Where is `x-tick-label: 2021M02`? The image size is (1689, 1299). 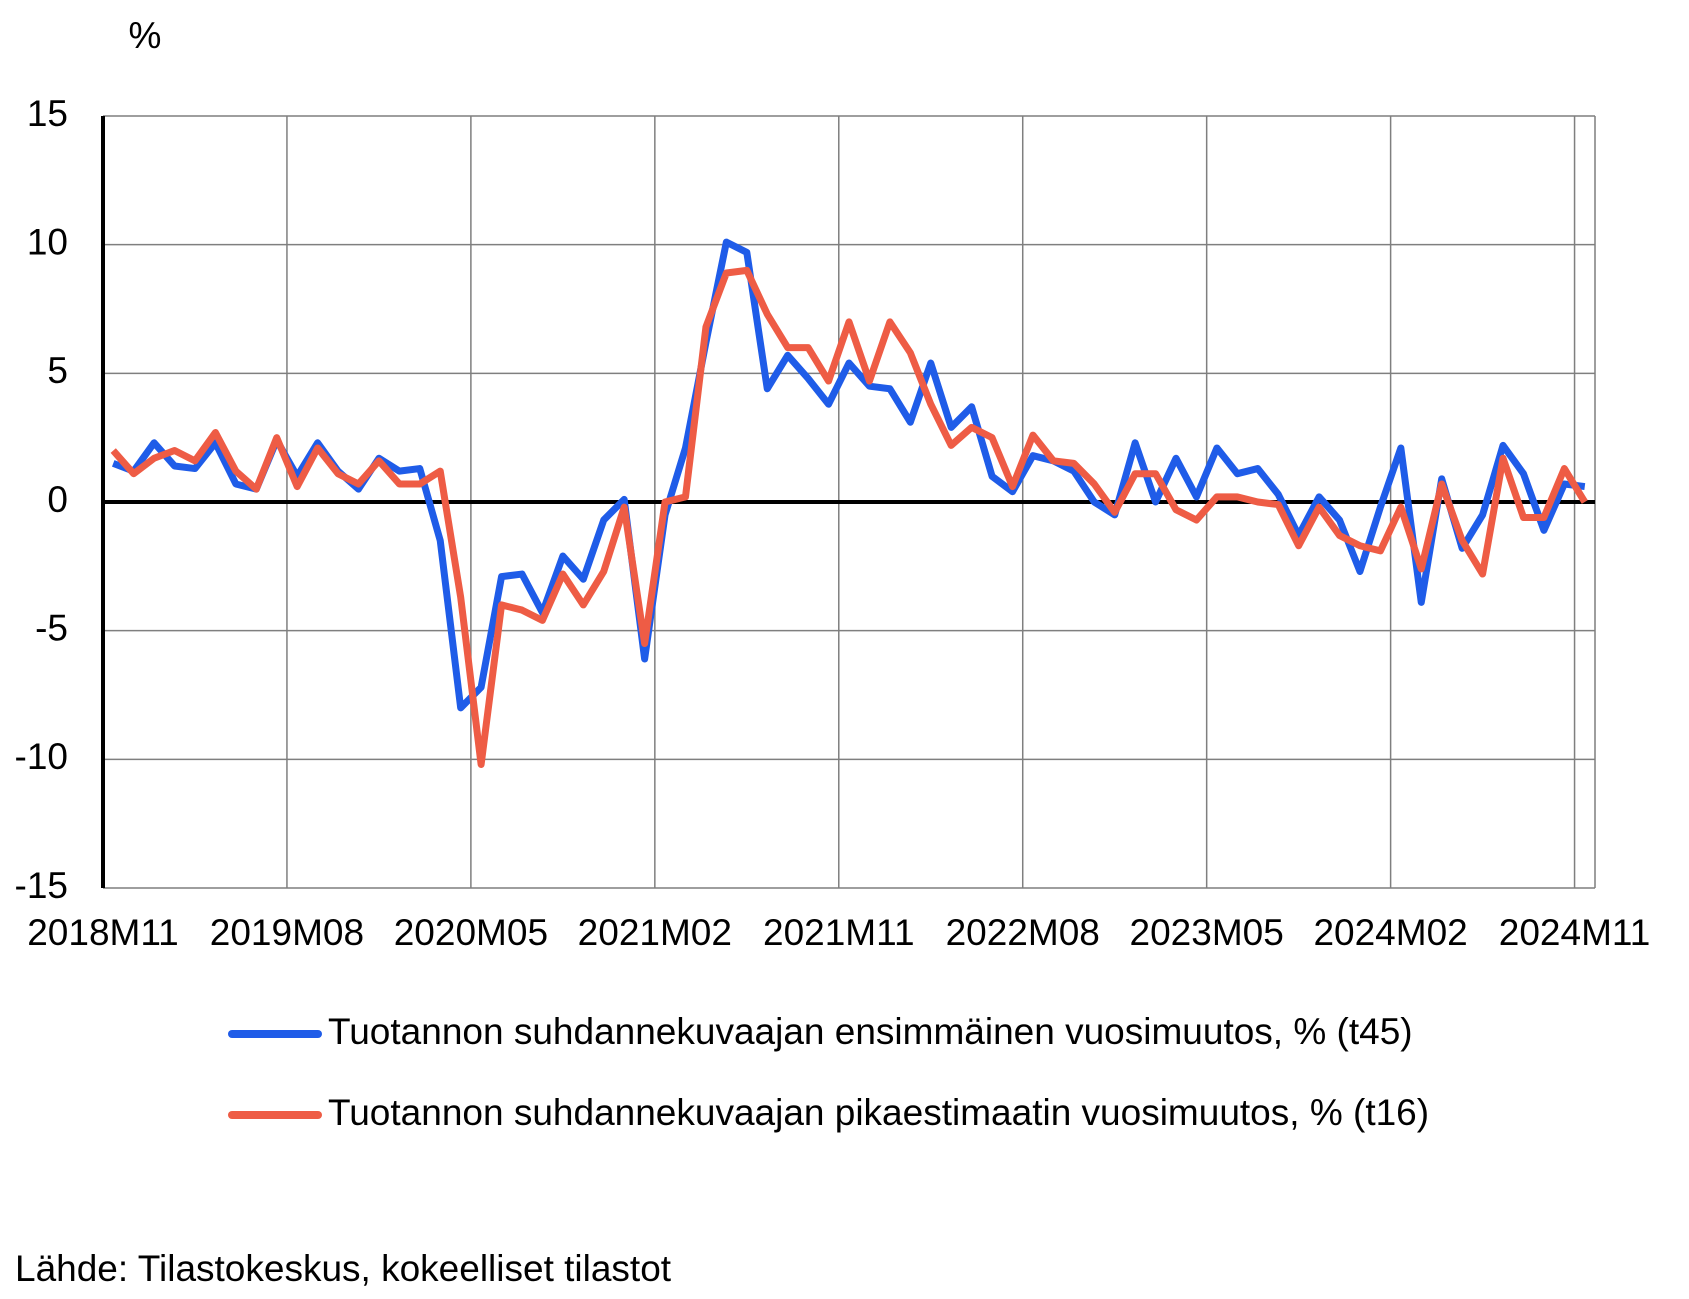
x-tick-label: 2021M02 is located at coordinates (655, 932).